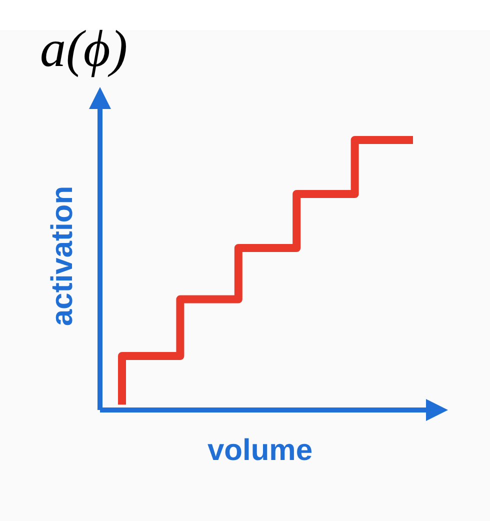 Image resolution: width=490 pixels, height=521 pixels. Describe the element at coordinates (84, 49) in the screenshot. I see `chart-title: a(ϕ)` at that location.